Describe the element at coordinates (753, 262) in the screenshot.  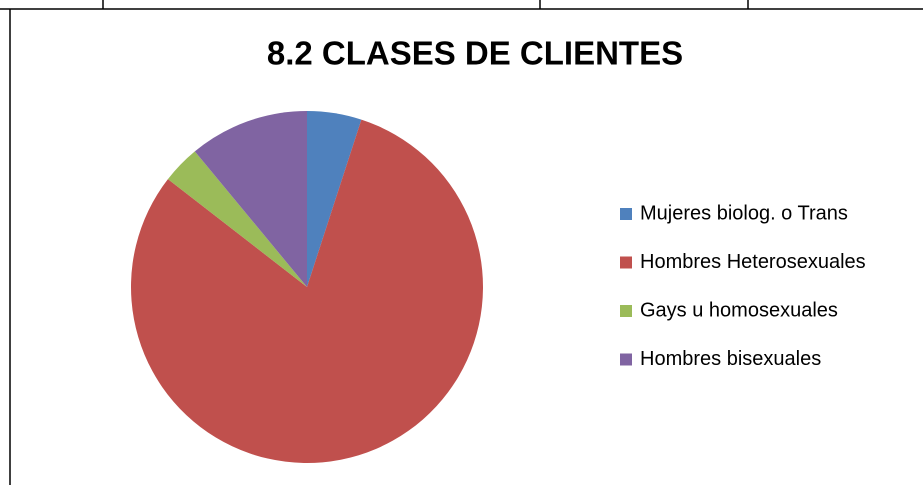
I see `legend-label: Hombres Heterosexuales` at that location.